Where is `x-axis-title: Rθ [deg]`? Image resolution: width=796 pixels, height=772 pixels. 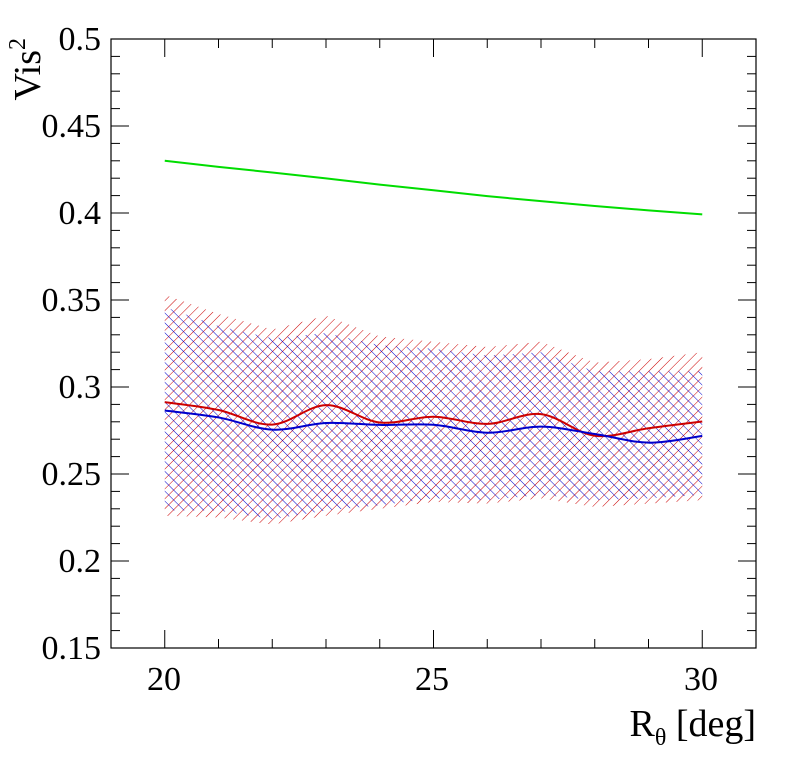
x-axis-title: Rθ [deg] is located at coordinates (692, 727).